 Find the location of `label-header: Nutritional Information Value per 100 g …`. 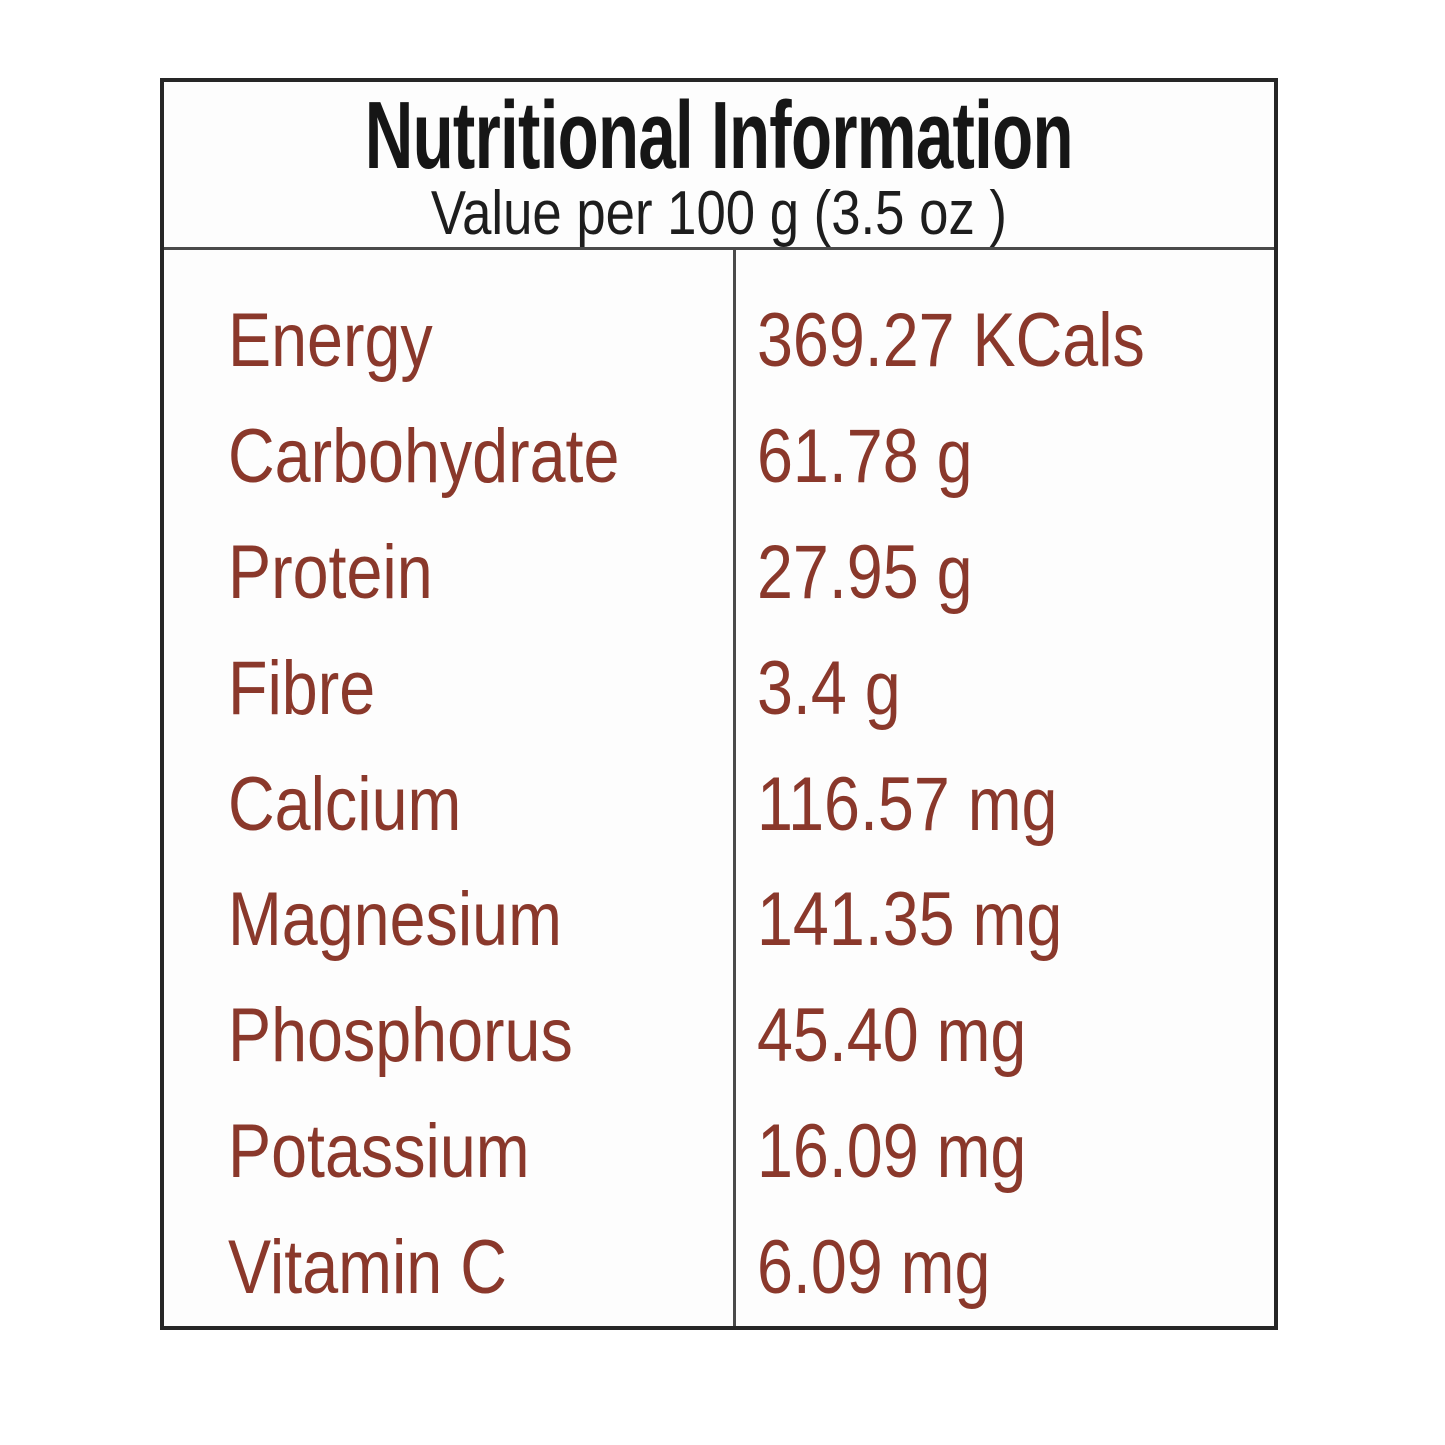

label-header: Nutritional Information Value per 100 g … is located at coordinates (719, 166).